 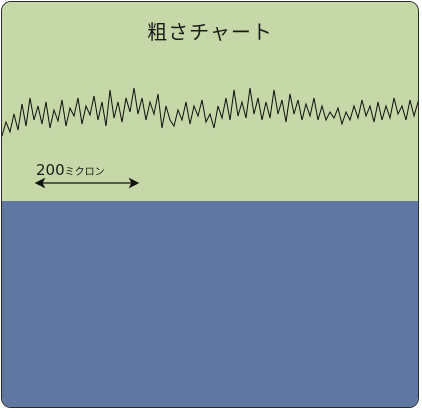 What do you see at coordinates (84, 172) in the screenshot?
I see `scale-unit: ミクロン` at bounding box center [84, 172].